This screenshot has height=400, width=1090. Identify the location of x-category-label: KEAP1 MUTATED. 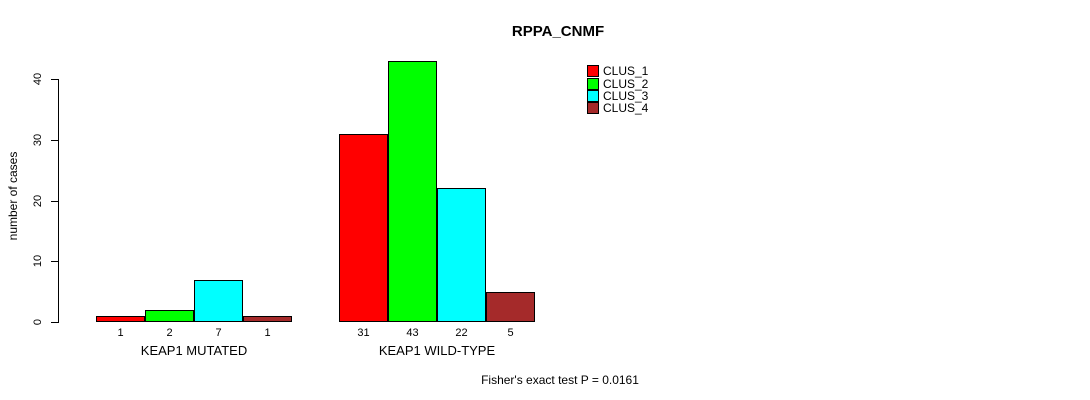
(194, 350).